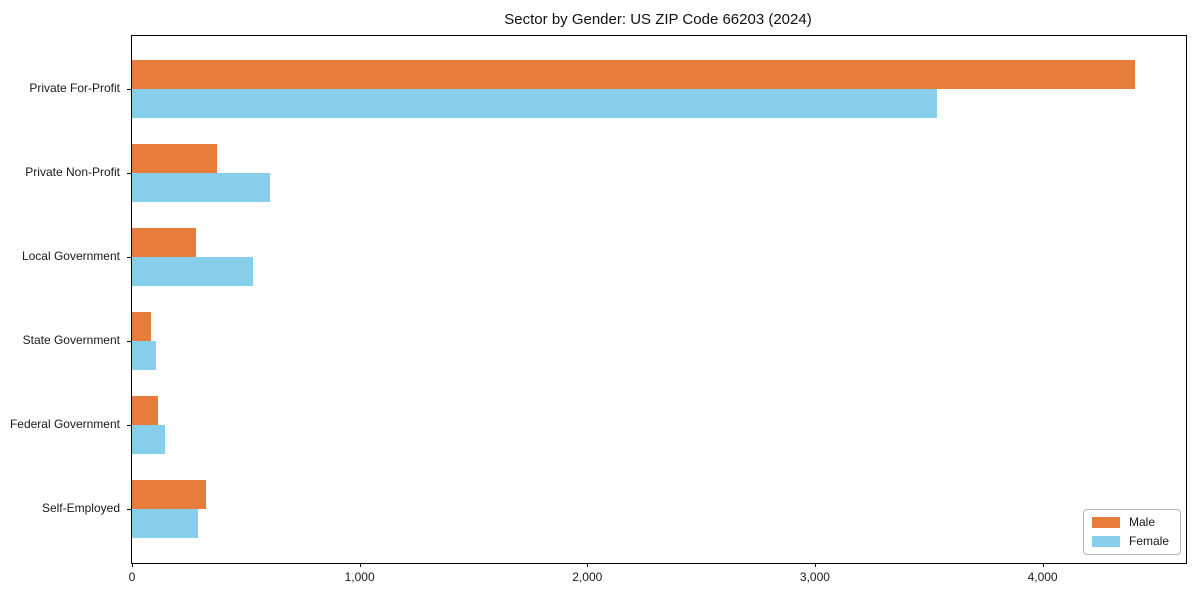 The height and width of the screenshot is (600, 1200). Describe the element at coordinates (587, 577) in the screenshot. I see `x-tick-label: 2,000` at that location.